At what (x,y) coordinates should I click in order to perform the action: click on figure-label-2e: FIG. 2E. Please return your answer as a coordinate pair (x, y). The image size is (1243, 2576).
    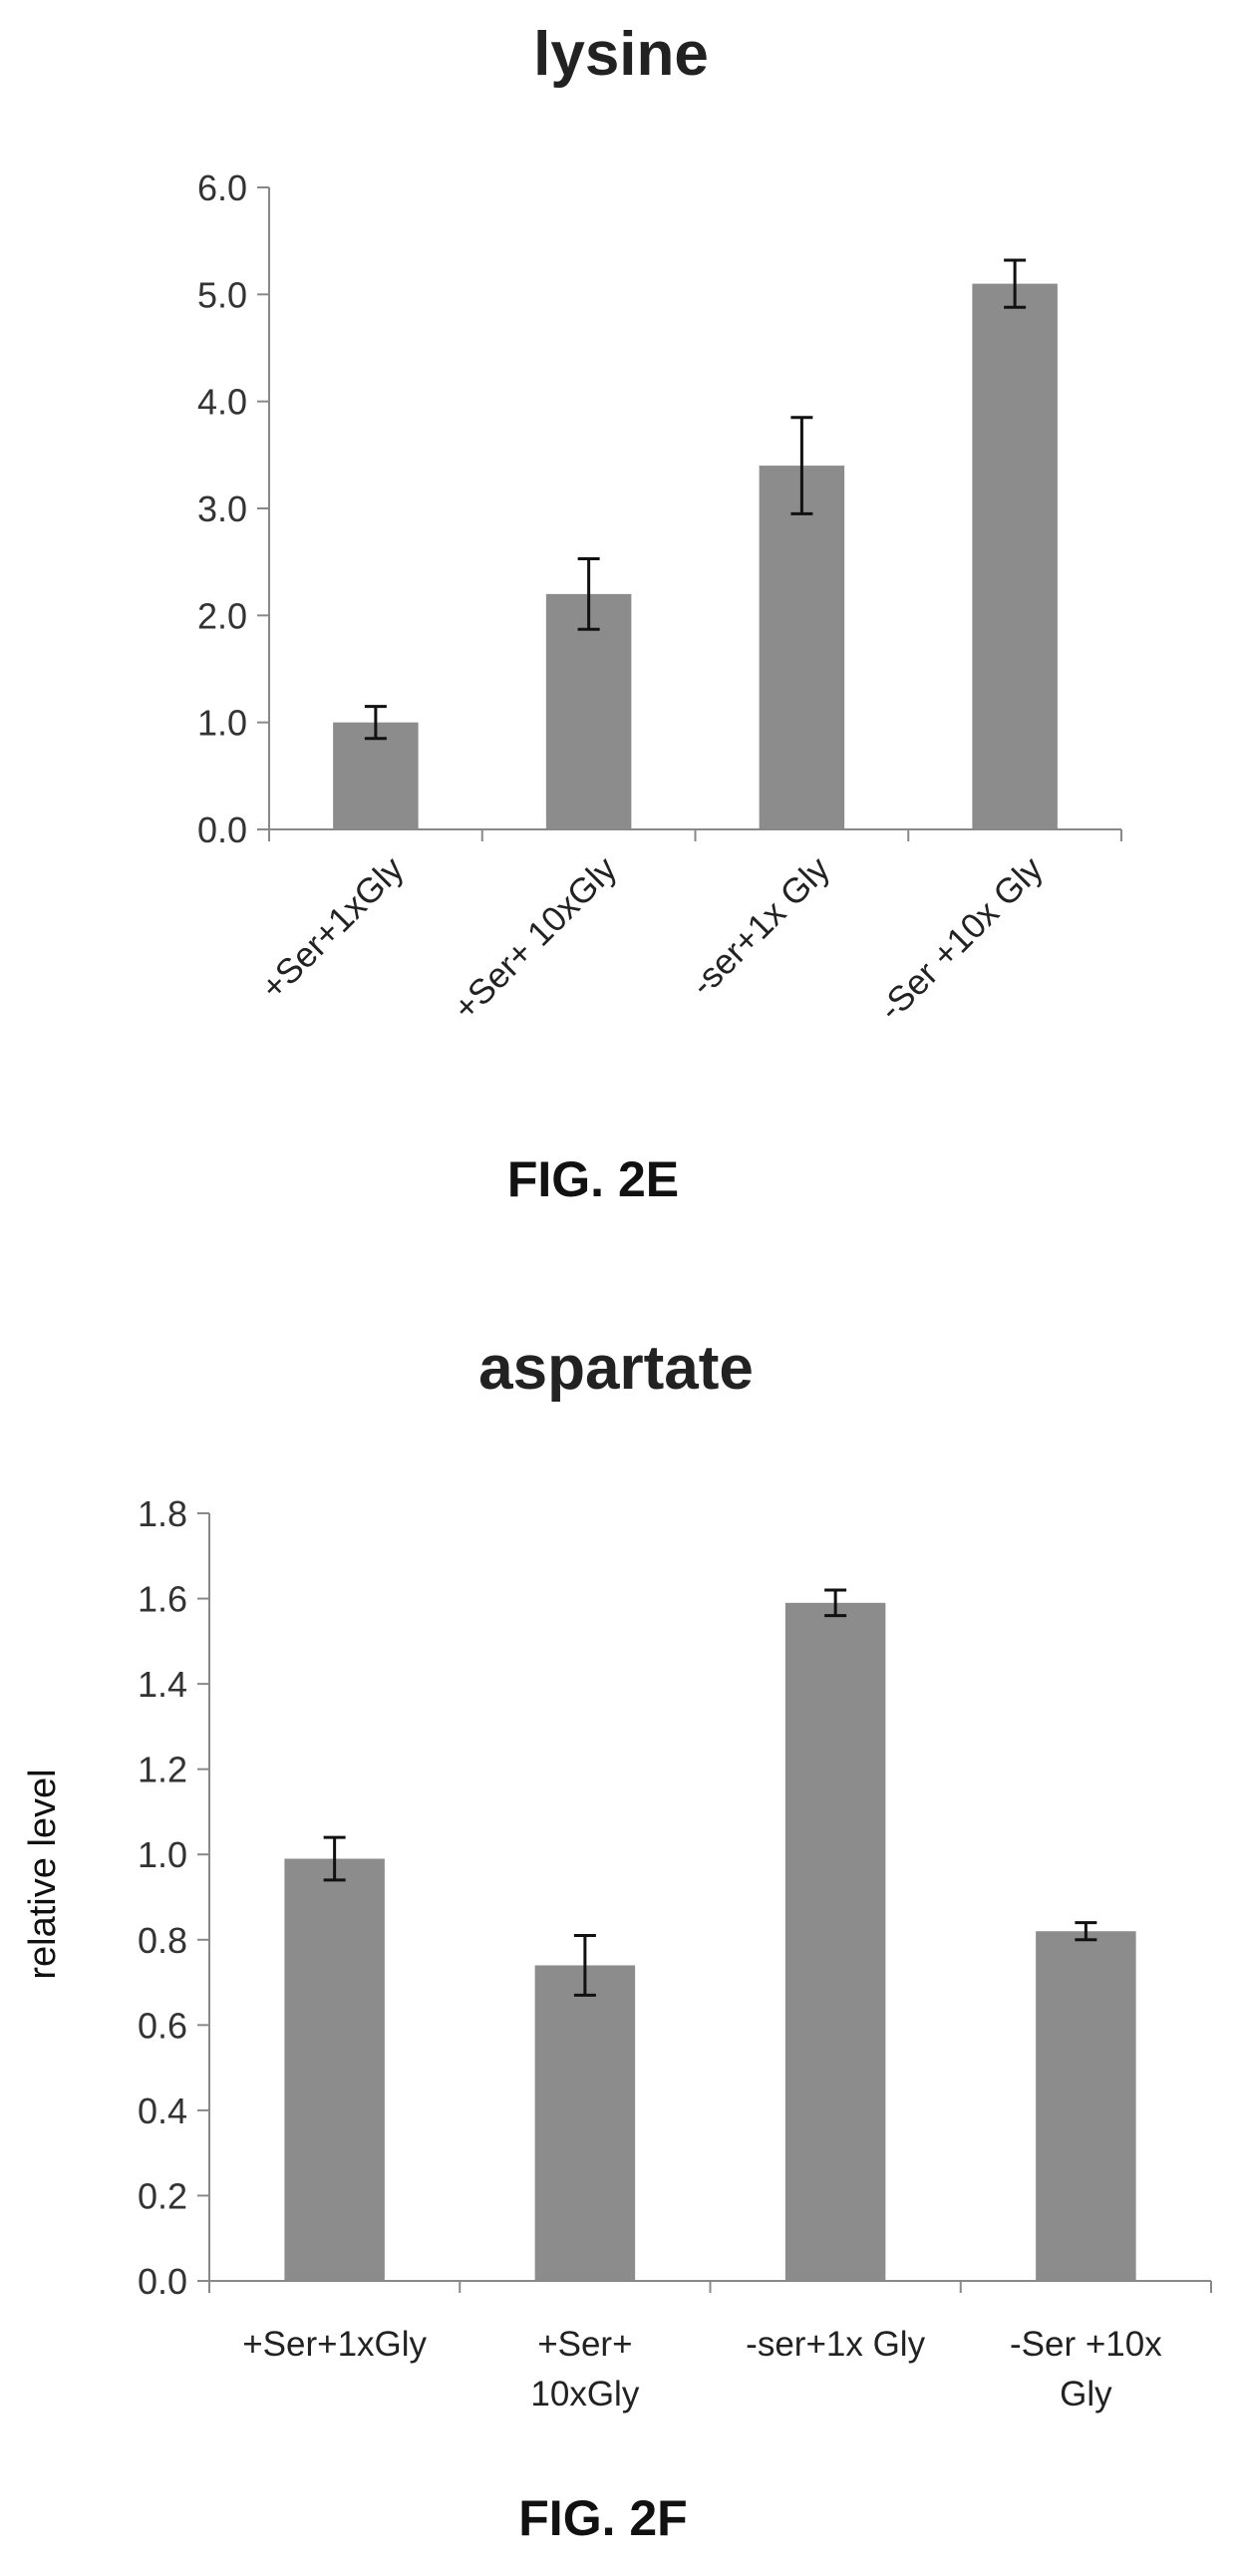
    Looking at the image, I should click on (593, 1179).